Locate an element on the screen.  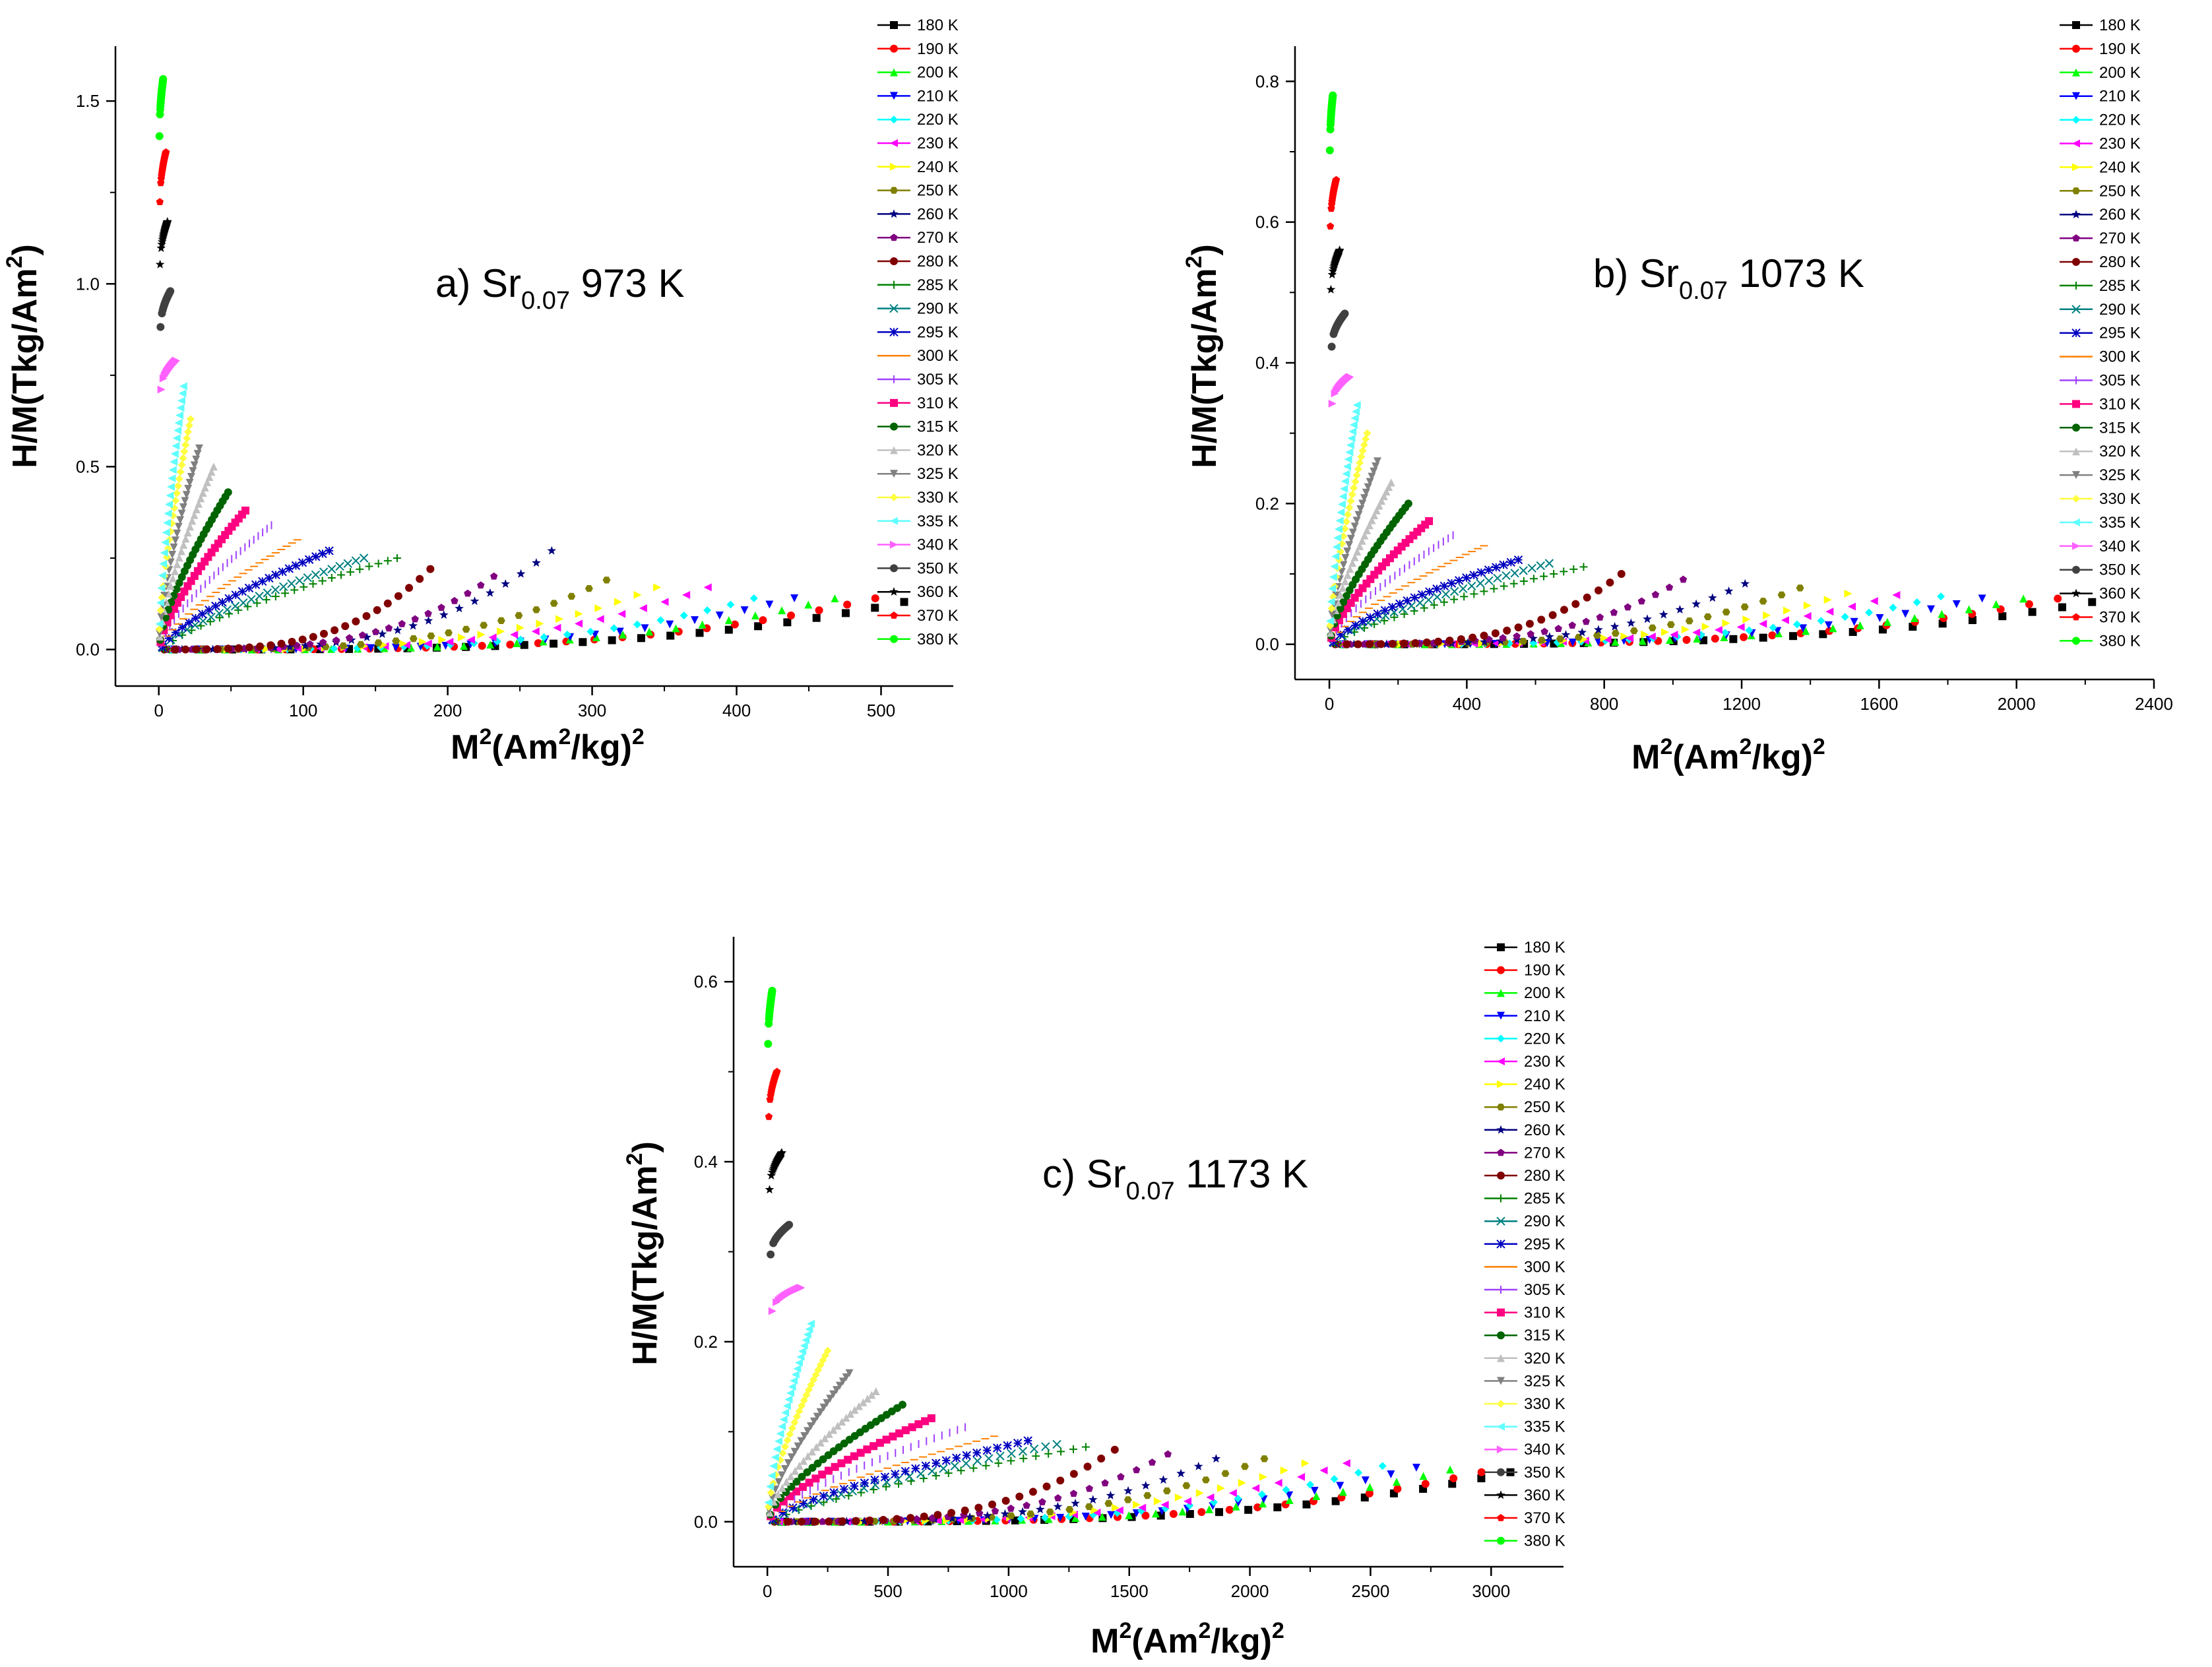
legend-entry: 180 K is located at coordinates (2100, 25).